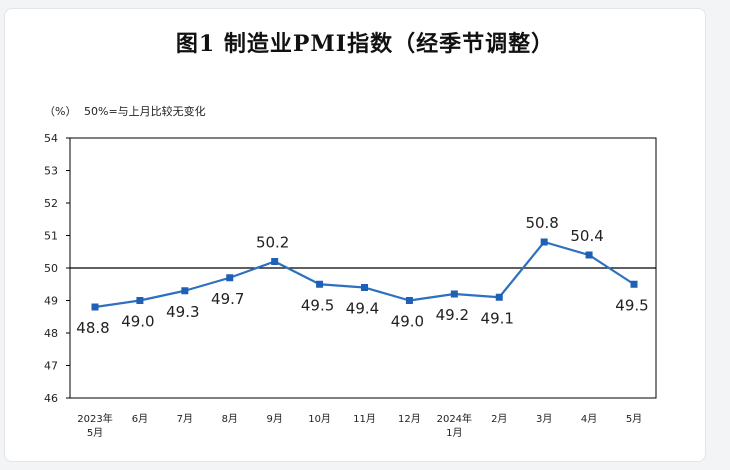  Describe the element at coordinates (362, 309) in the screenshot. I see `data-label: 49.4` at that location.